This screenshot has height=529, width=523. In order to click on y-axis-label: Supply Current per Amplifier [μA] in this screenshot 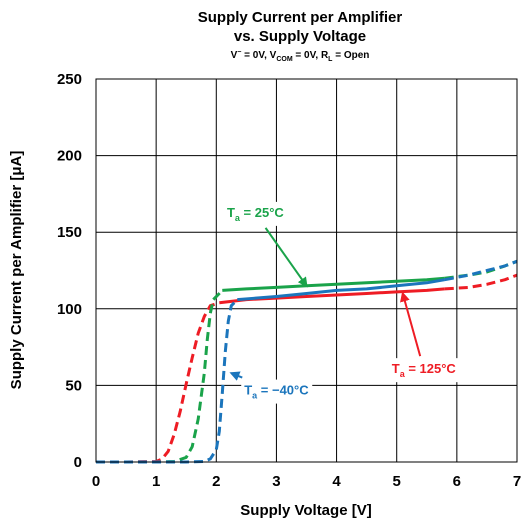, I will do `click(16, 270)`.